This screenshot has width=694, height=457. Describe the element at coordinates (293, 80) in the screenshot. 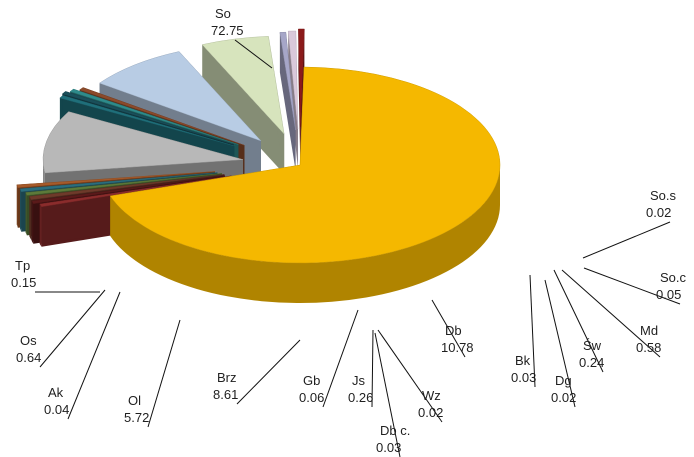

I see `slice-top-os` at that location.